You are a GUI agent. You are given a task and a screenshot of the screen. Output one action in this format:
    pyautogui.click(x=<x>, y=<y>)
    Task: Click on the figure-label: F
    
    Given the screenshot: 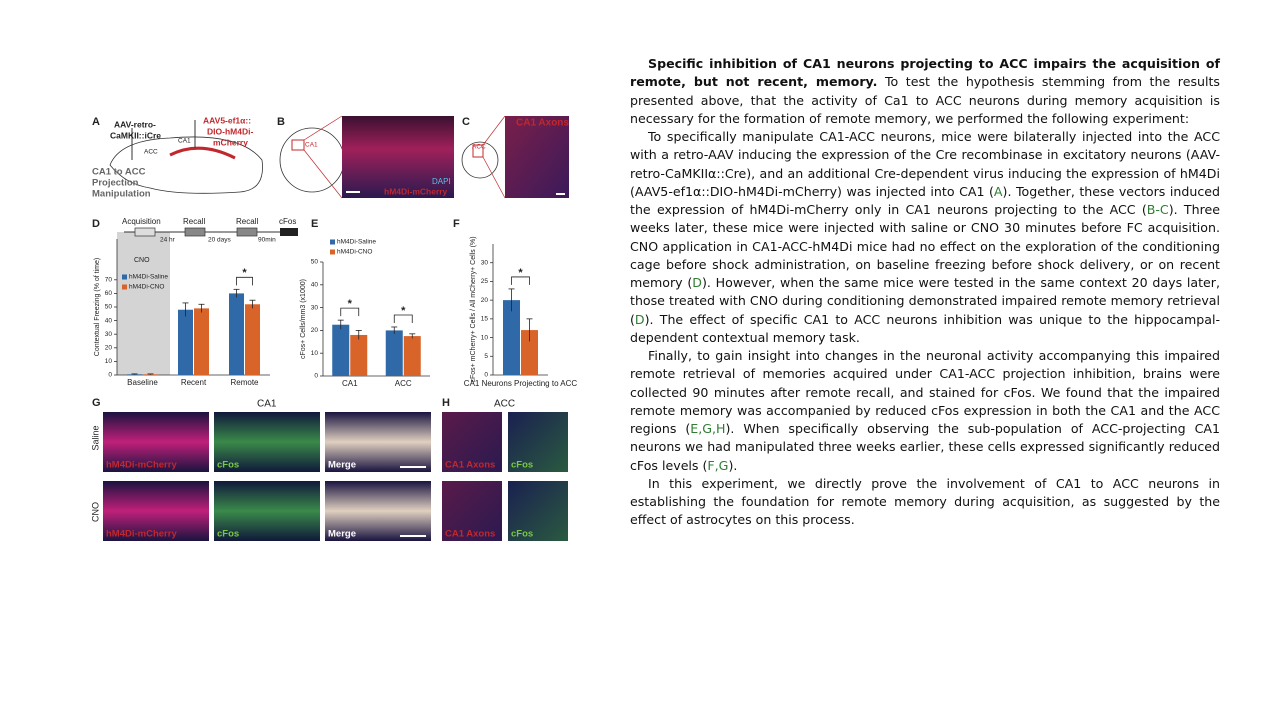 What is the action you would take?
    pyautogui.click(x=456, y=224)
    